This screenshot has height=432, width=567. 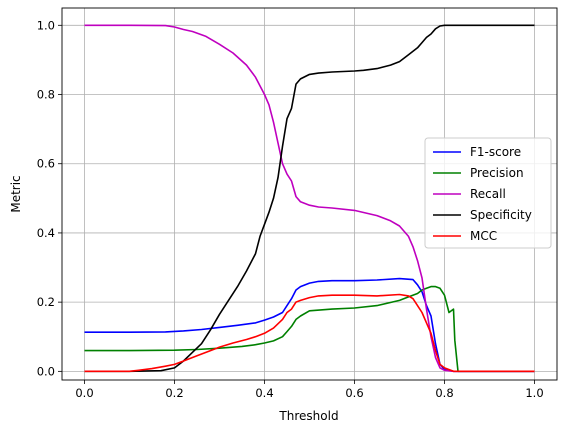 I want to click on legend-box, so click(x=488, y=193).